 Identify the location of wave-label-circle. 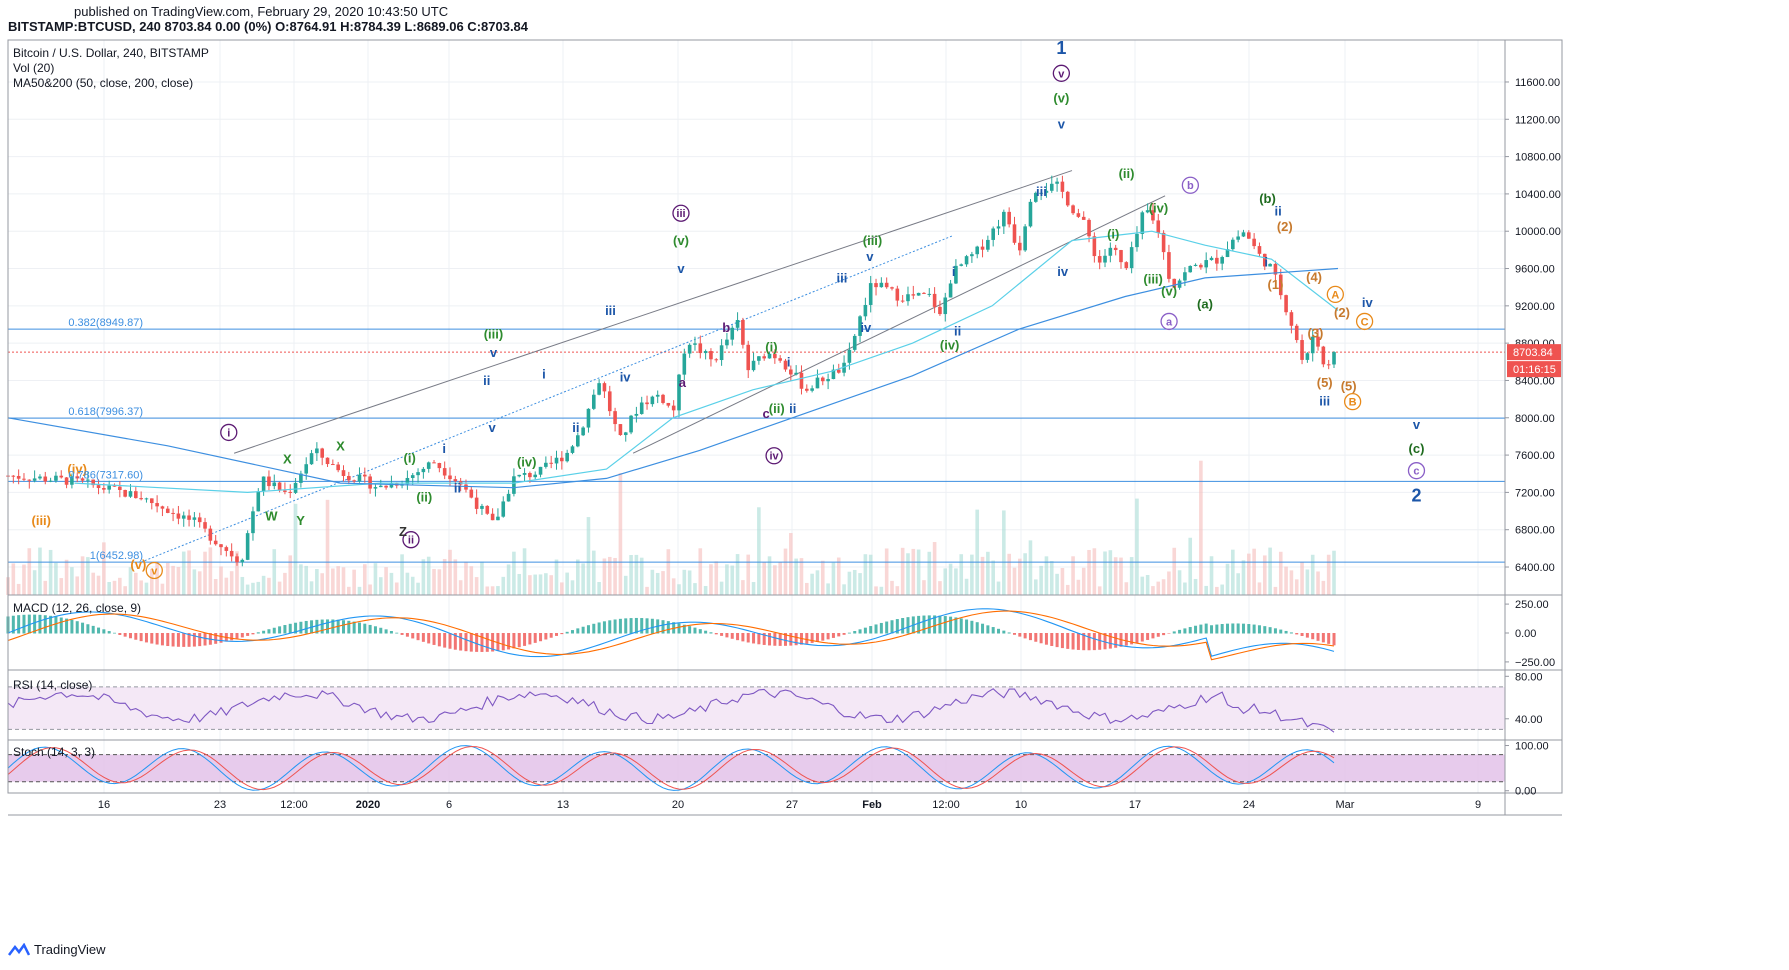
(1335, 294).